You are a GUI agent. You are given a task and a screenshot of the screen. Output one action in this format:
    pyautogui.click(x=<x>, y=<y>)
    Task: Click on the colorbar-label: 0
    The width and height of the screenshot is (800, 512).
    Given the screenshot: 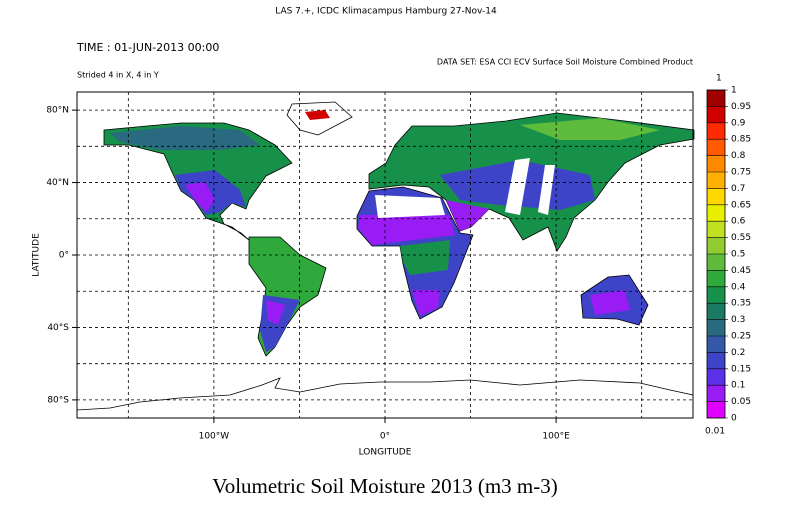 What is the action you would take?
    pyautogui.click(x=734, y=419)
    